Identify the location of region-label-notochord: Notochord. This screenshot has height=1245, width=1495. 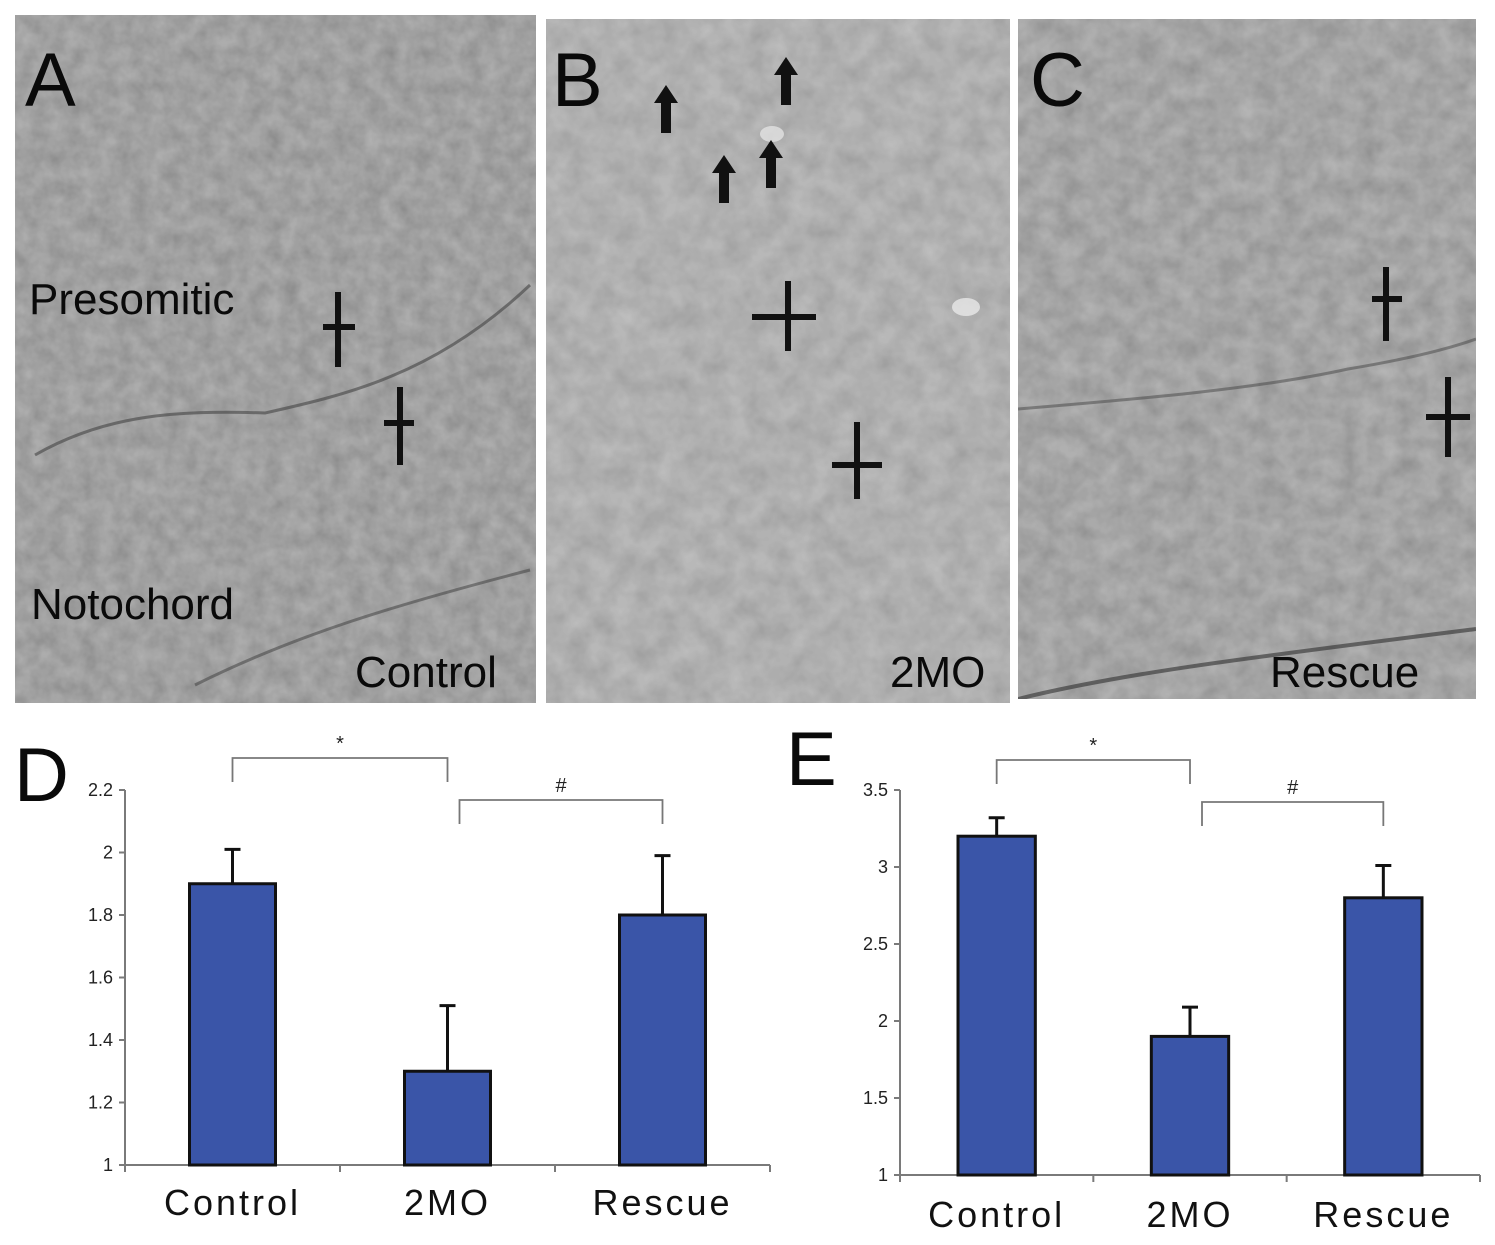
(133, 604).